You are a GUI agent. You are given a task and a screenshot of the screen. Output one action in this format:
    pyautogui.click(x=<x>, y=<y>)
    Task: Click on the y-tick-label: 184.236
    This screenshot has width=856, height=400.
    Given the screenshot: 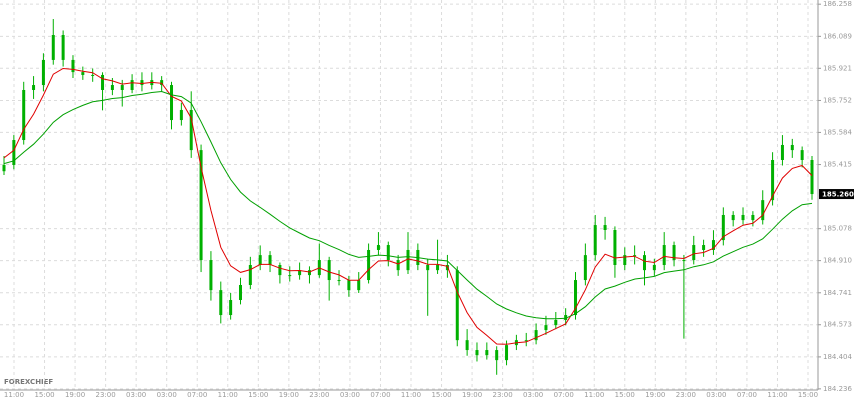 What is the action you would take?
    pyautogui.click(x=837, y=389)
    